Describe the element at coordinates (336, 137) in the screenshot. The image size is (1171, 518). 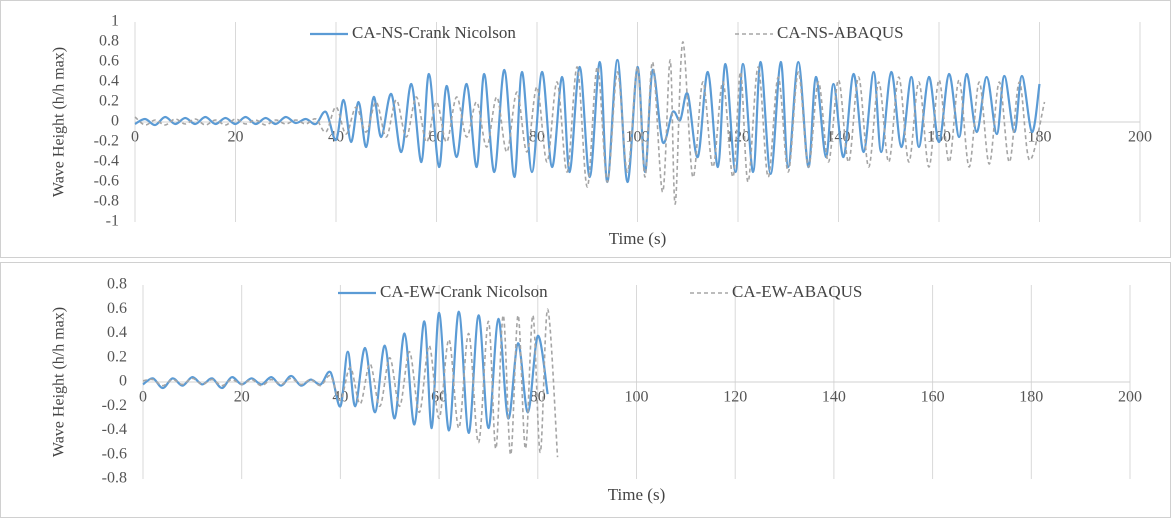
I see `x-tick-label: 40` at that location.